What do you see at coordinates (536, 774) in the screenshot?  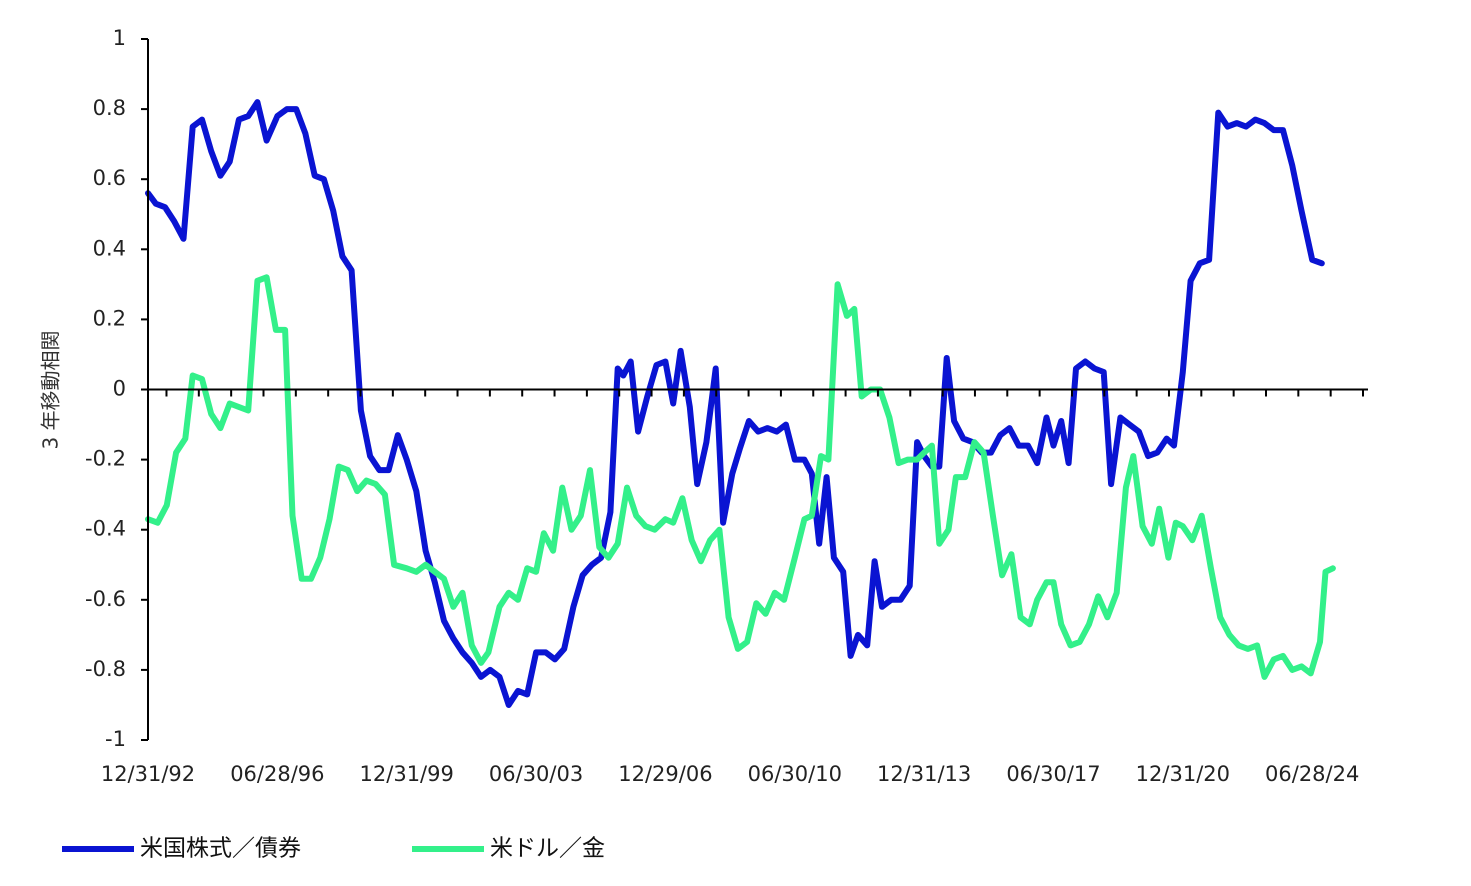 I see `x-tick-label: 06/30/03` at bounding box center [536, 774].